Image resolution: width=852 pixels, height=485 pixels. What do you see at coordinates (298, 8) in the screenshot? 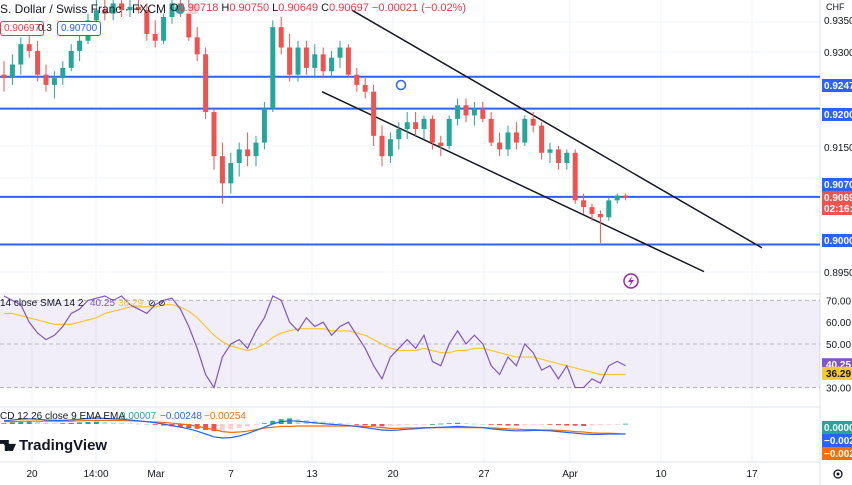
I see `l-value: 0.90649` at bounding box center [298, 8].